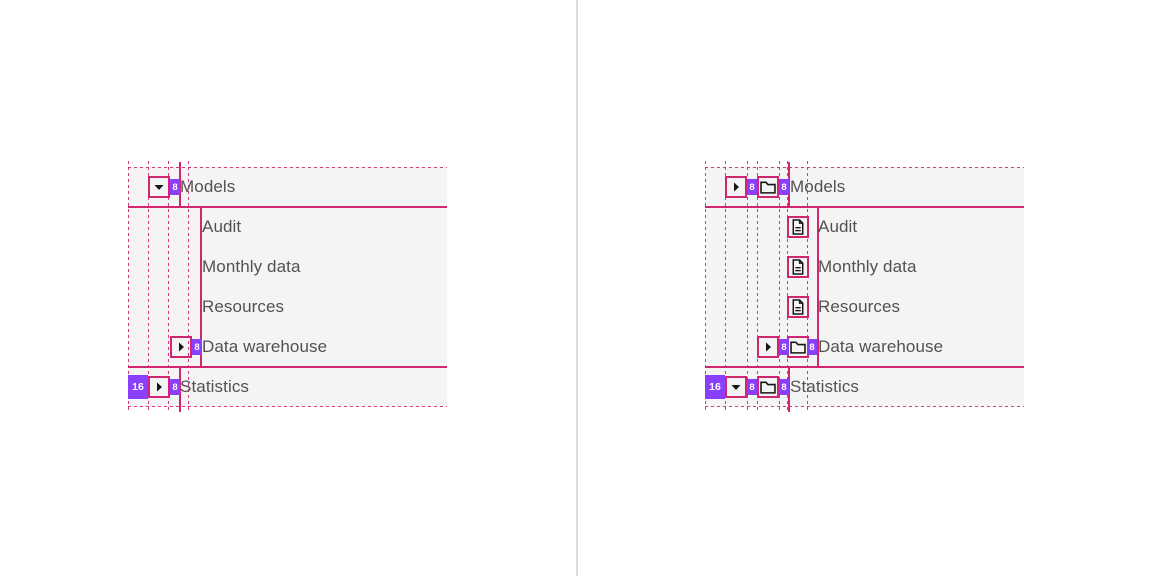 This screenshot has width=1152, height=576. What do you see at coordinates (577, 288) in the screenshot?
I see `page-divider` at bounding box center [577, 288].